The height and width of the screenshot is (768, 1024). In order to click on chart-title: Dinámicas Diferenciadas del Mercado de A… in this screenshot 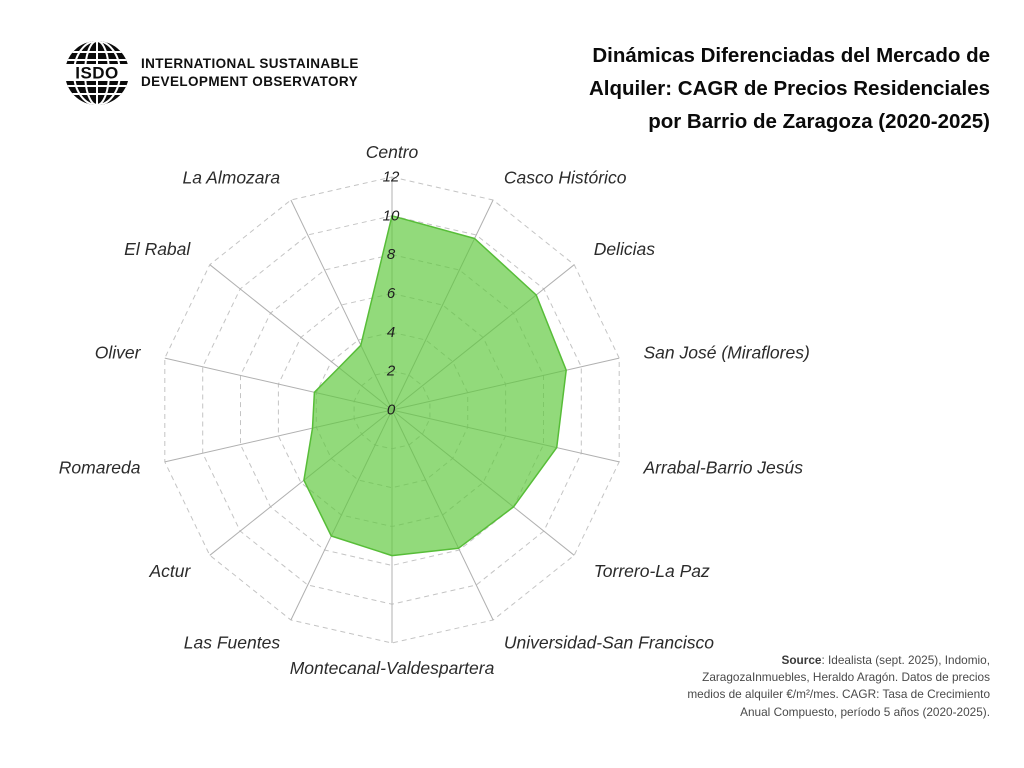, I will do `click(680, 89)`.